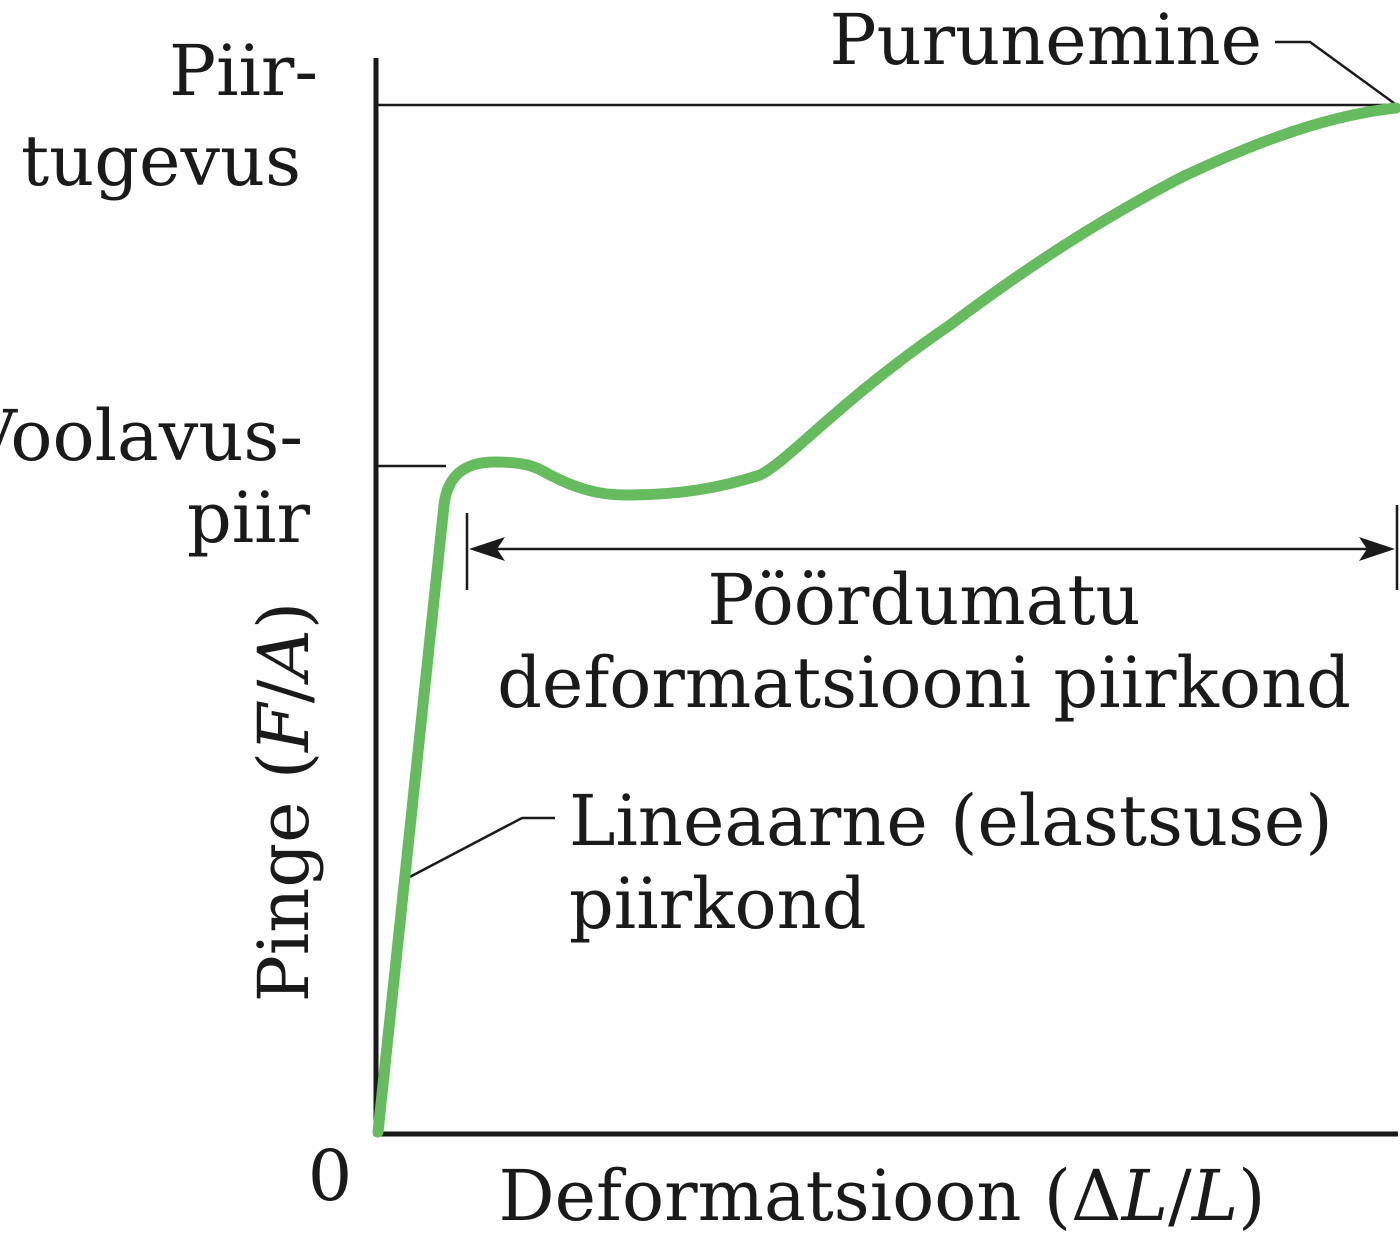  Describe the element at coordinates (161, 161) in the screenshot. I see `ultimate-strength-label-line2: tugevus` at that location.